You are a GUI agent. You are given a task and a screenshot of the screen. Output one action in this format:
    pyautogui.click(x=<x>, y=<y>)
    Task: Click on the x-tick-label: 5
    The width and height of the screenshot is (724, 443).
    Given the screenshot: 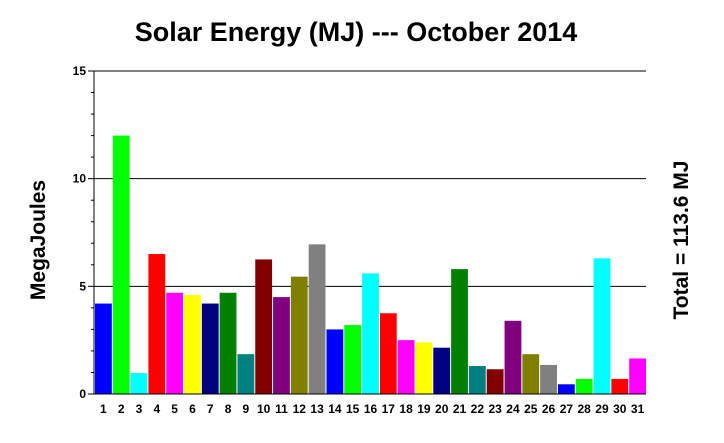 What is the action you would take?
    pyautogui.click(x=174, y=409)
    